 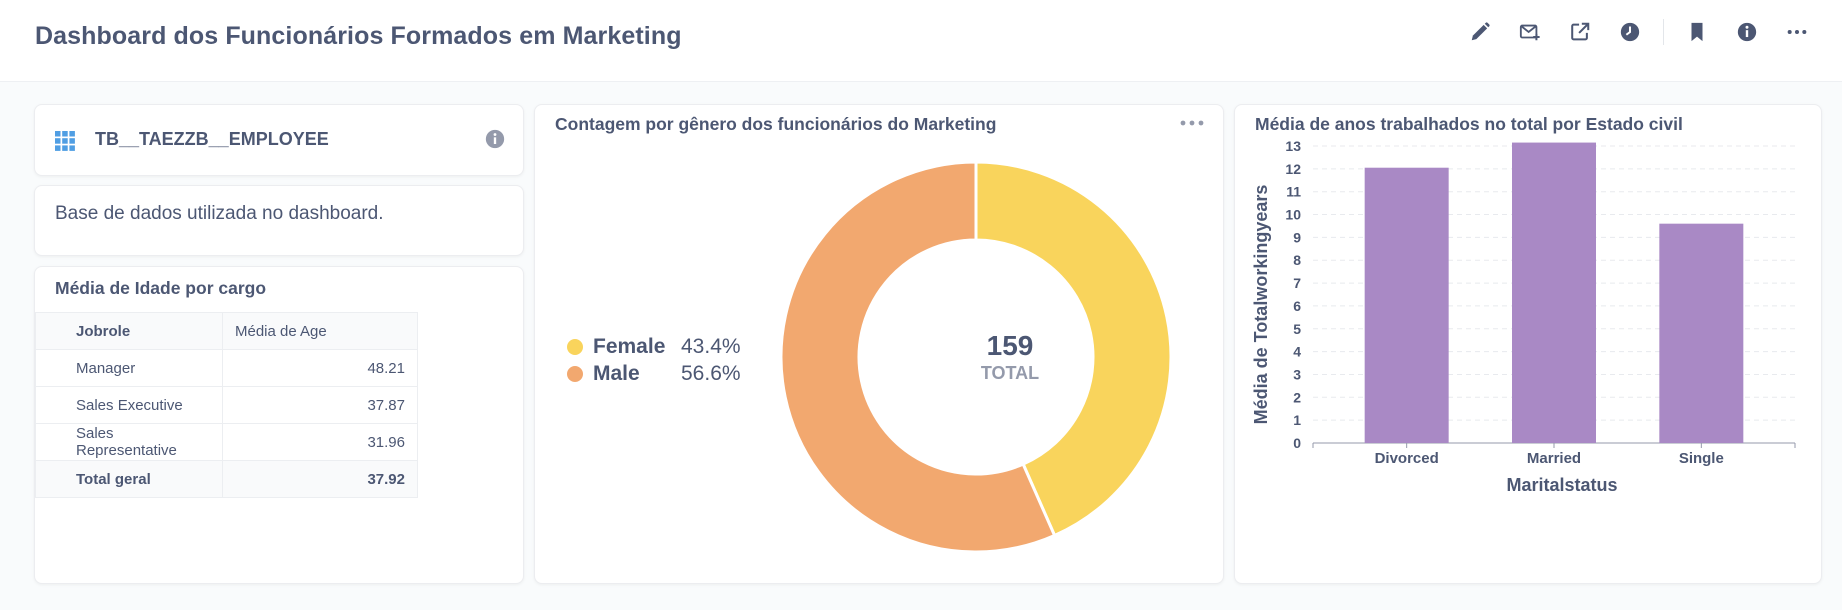 I want to click on total-label: Total geral, so click(x=129, y=479).